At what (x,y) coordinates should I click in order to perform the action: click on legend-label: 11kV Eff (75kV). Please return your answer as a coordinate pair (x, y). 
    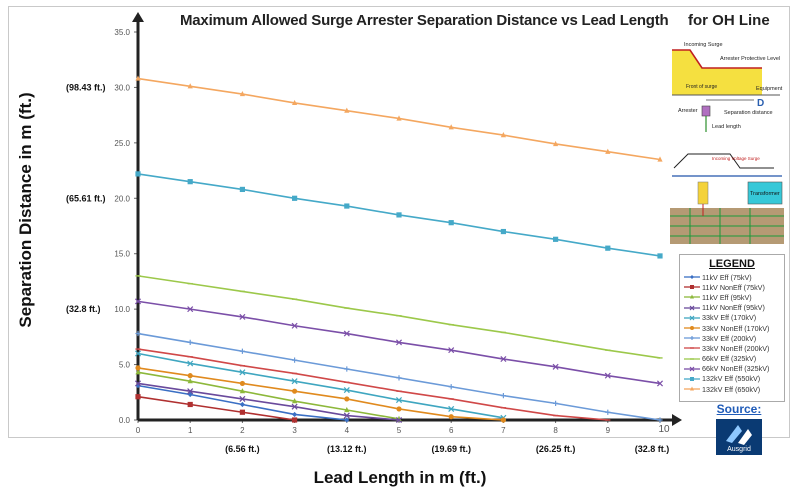
    Looking at the image, I should click on (727, 277).